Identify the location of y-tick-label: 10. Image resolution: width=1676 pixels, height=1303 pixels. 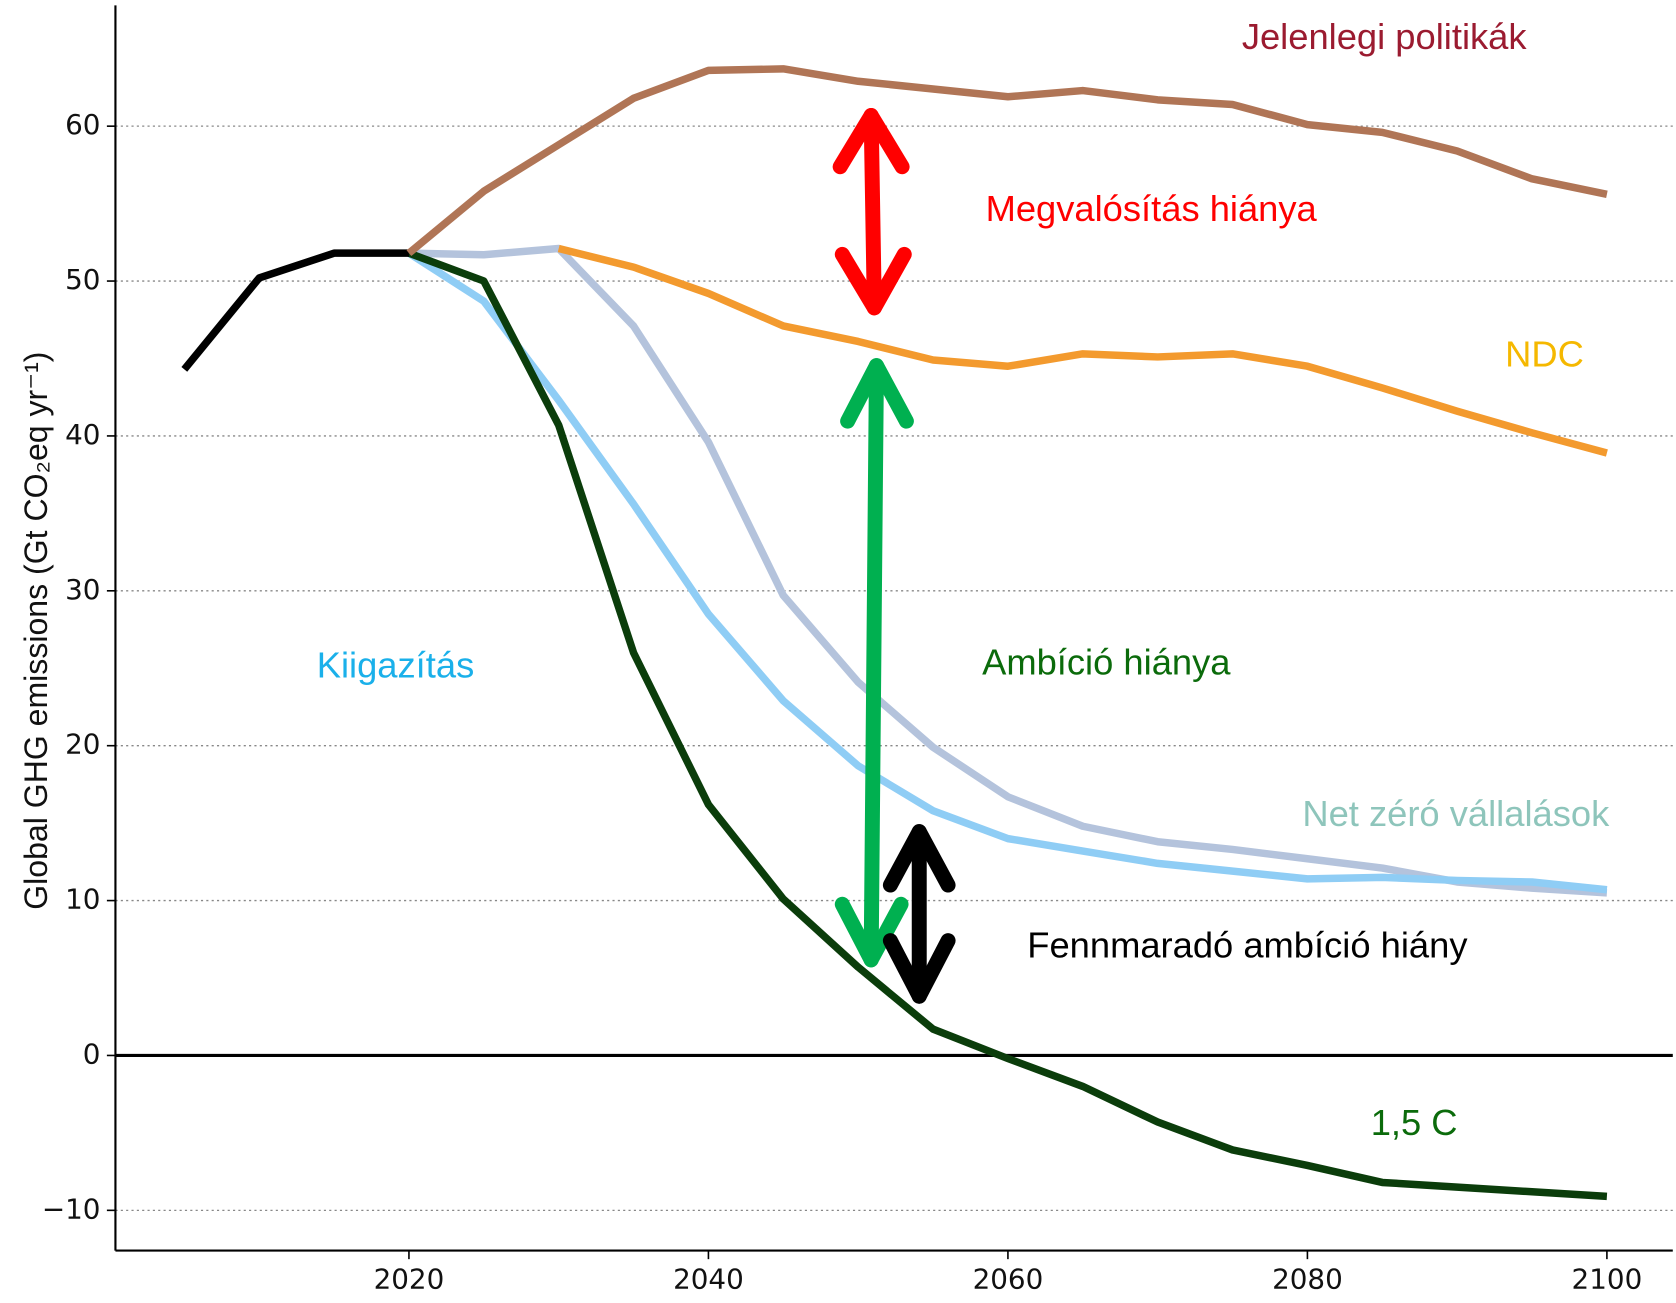
(82, 899).